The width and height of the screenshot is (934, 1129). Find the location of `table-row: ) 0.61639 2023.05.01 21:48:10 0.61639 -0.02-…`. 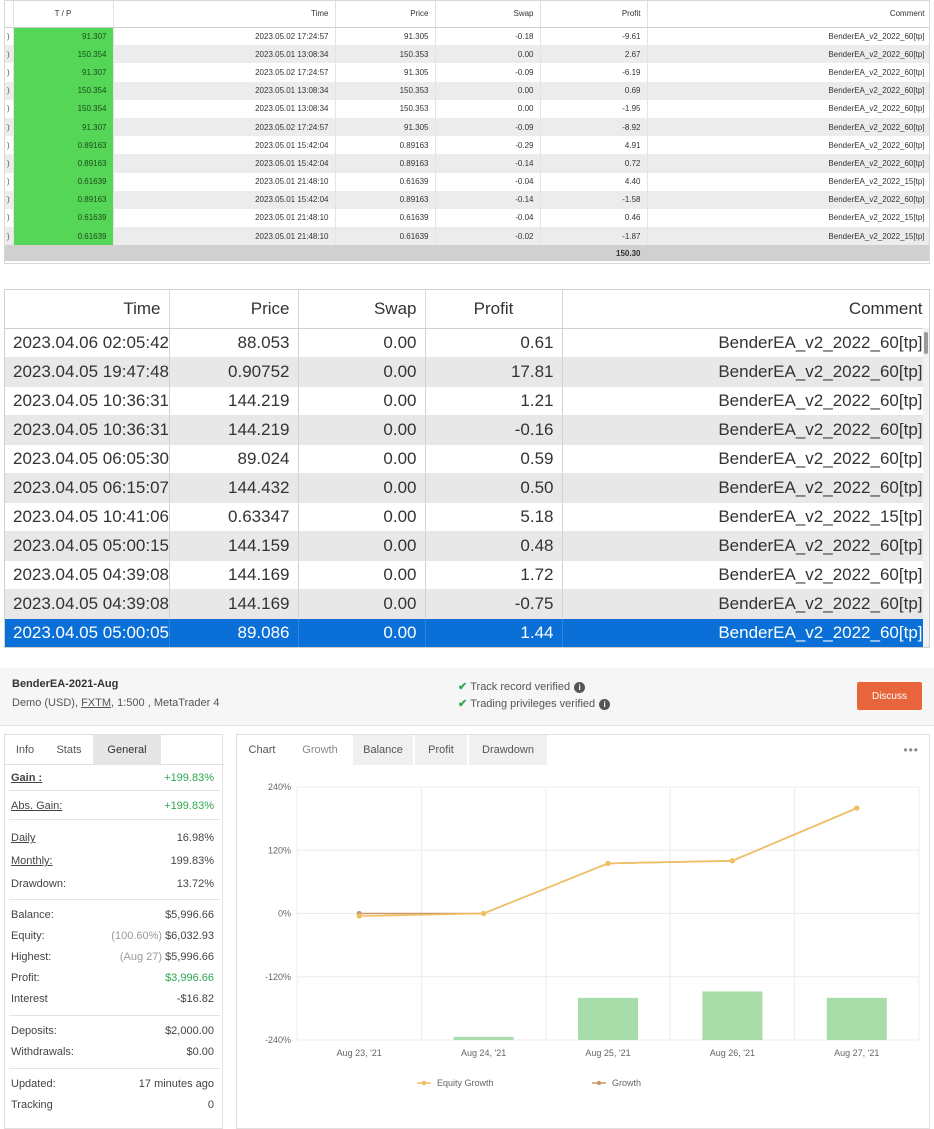

table-row: ) 0.61639 2023.05.01 21:48:10 0.61639 -0.02-… is located at coordinates (467, 236).